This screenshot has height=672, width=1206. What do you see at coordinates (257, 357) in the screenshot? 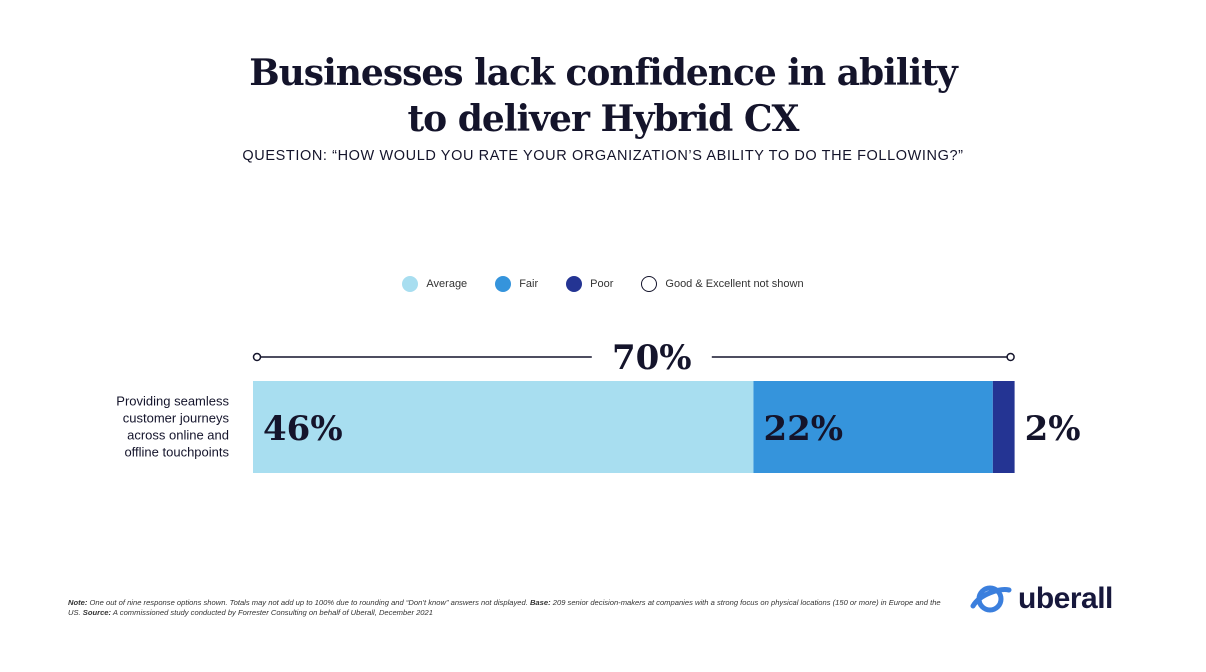
I see `total-line-left-cap` at bounding box center [257, 357].